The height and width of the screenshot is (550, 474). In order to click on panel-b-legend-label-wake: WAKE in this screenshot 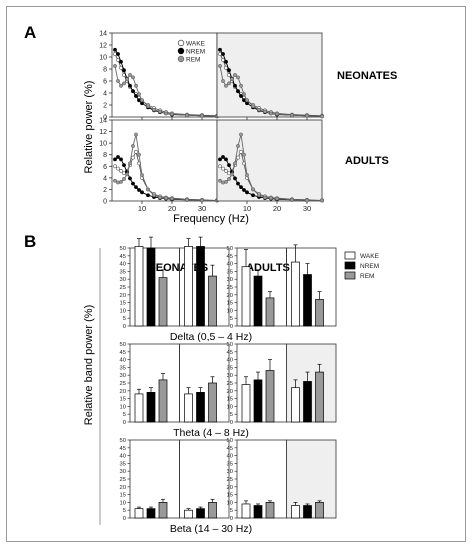, I will do `click(370, 256)`.